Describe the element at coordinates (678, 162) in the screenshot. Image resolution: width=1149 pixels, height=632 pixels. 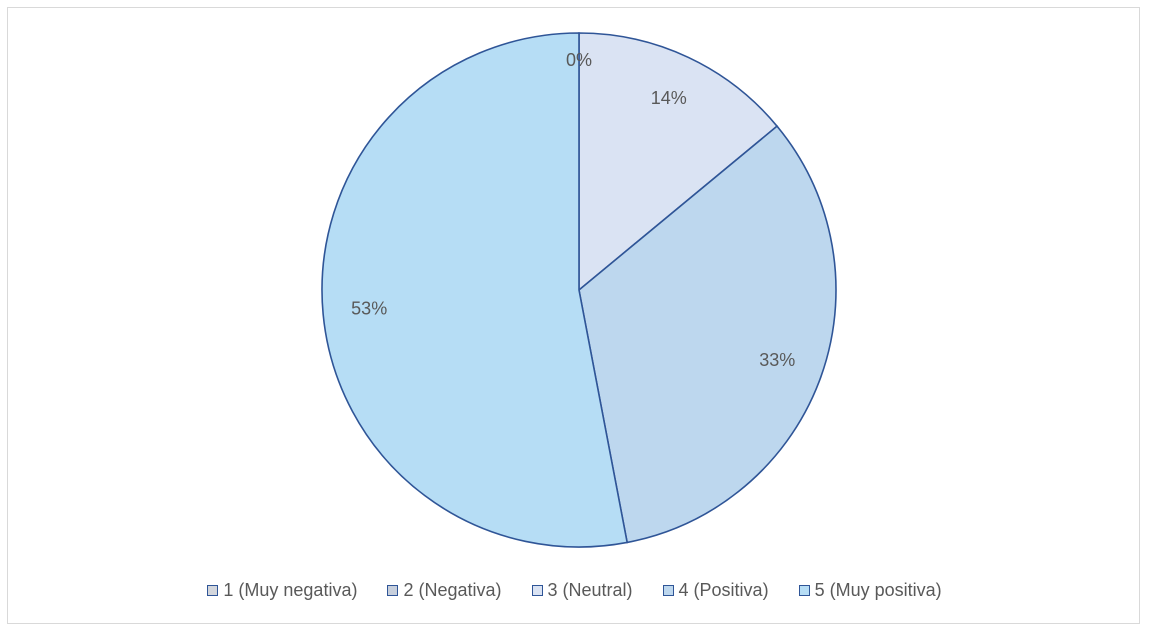
I see `pie-slice-3-neutral` at that location.